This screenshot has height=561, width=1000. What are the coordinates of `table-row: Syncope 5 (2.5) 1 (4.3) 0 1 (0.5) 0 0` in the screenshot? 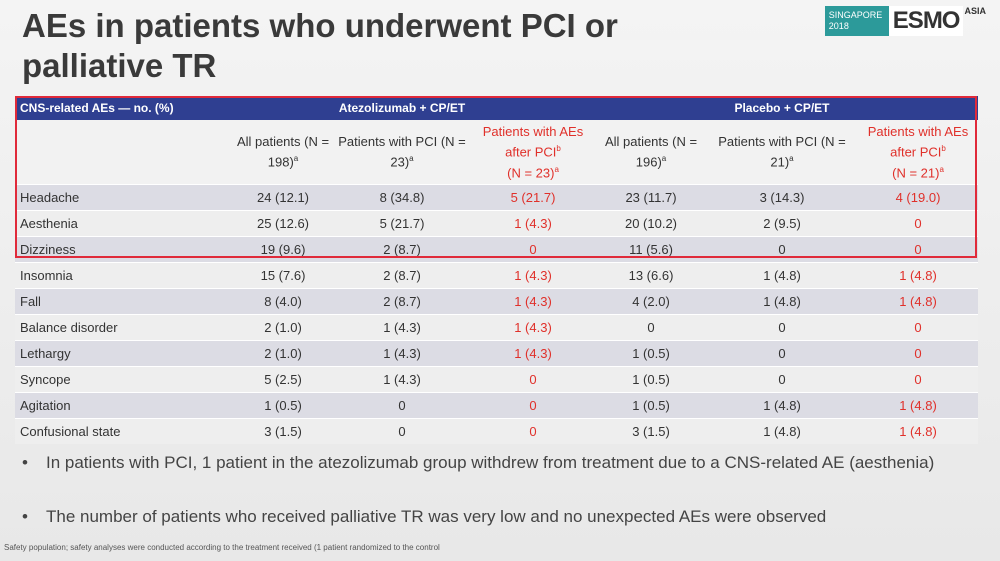 It's located at (496, 379).